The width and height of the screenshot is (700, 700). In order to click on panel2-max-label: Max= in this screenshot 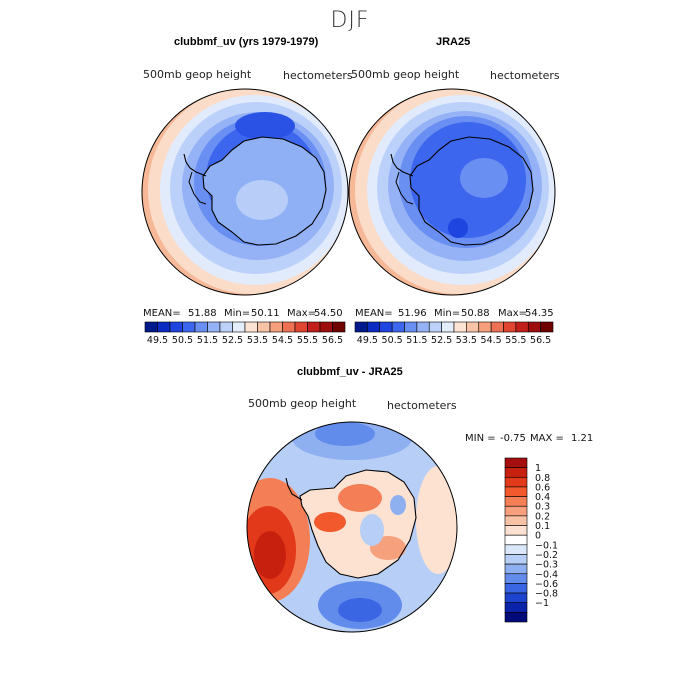, I will do `click(513, 313)`.